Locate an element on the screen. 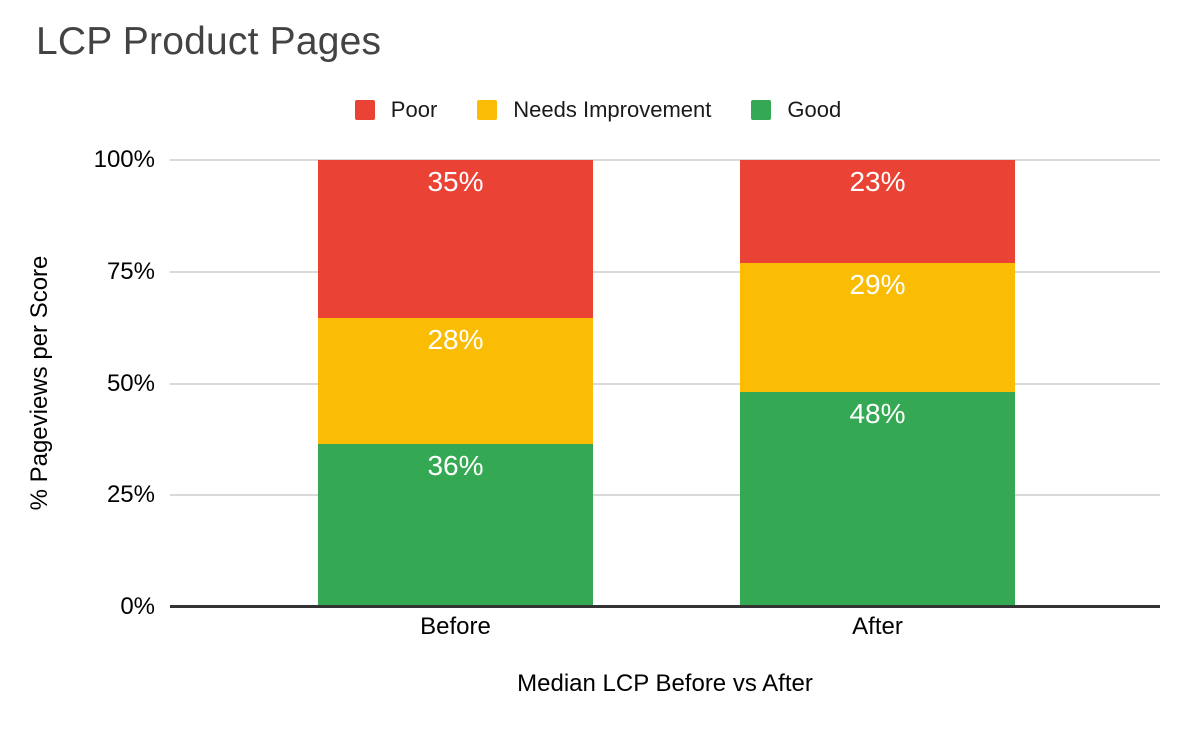  chart-title: LCP Product Pages is located at coordinates (209, 41).